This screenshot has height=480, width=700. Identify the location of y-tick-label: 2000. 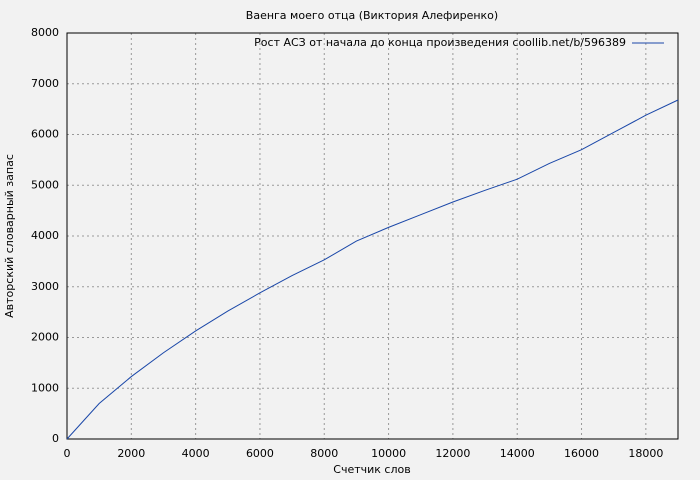
(45, 337).